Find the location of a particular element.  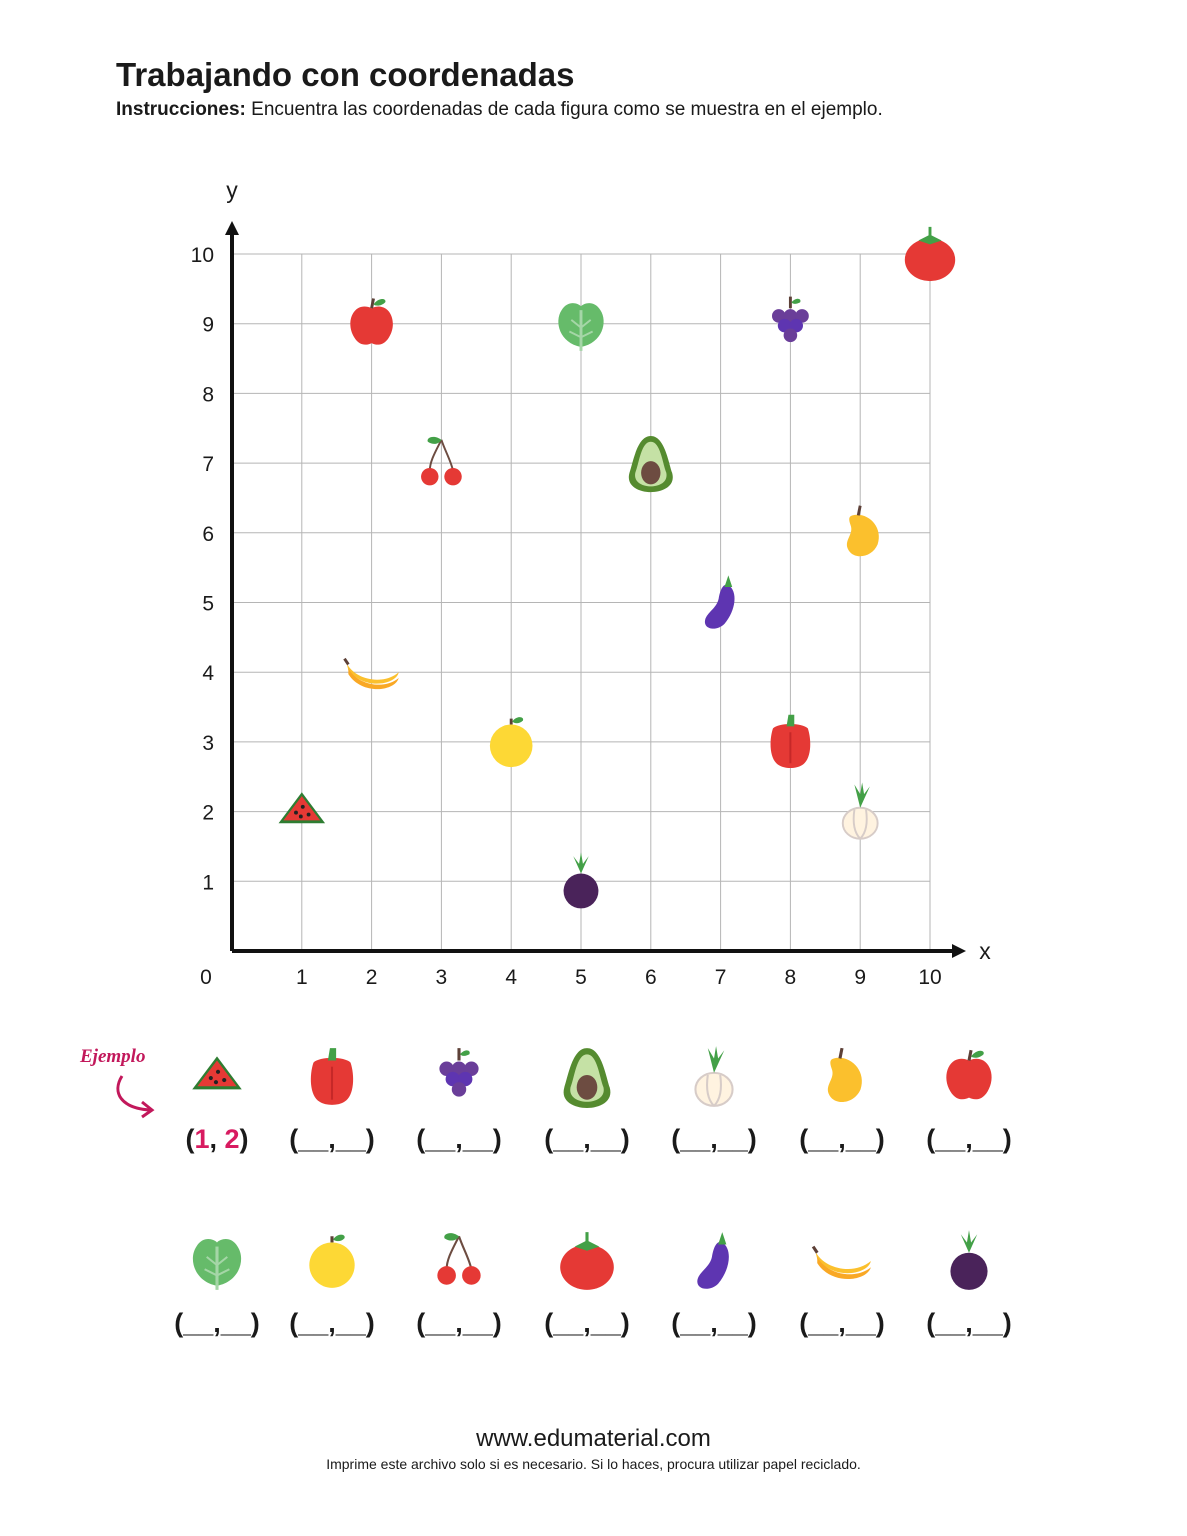

exercise-item-avocado is located at coordinates (587, 1077).